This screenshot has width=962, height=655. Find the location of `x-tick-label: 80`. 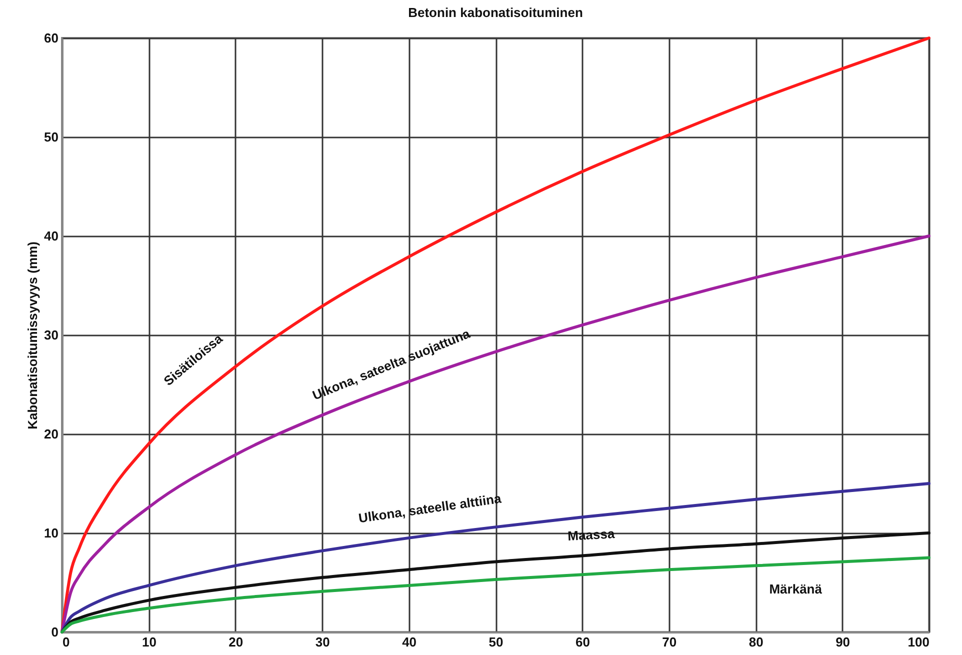

x-tick-label: 80 is located at coordinates (756, 642).